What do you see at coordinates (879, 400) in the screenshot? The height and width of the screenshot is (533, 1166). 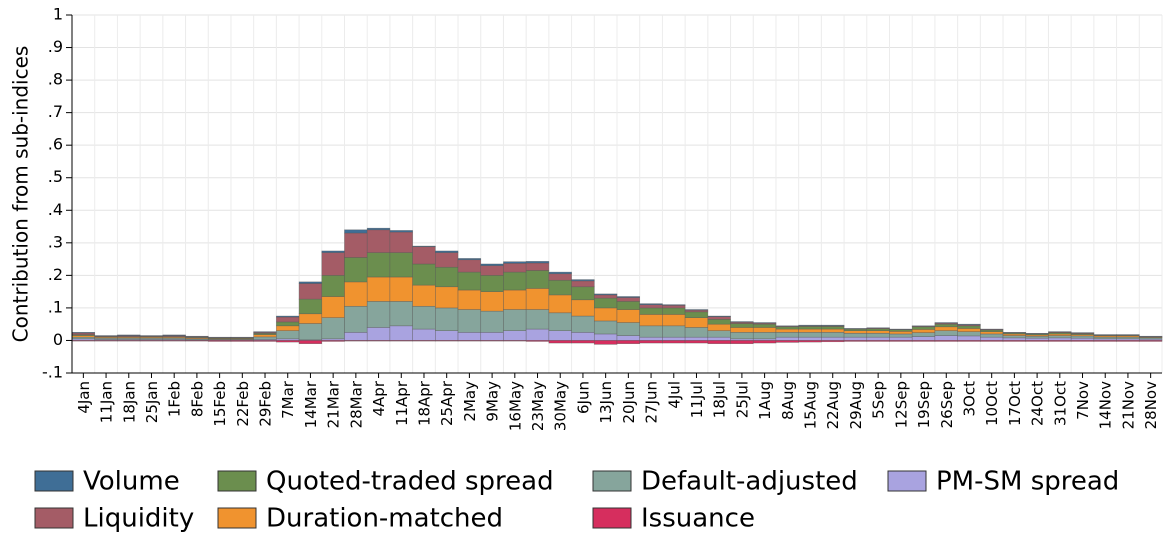 I see `x-tick-label: 5Sep` at bounding box center [879, 400].